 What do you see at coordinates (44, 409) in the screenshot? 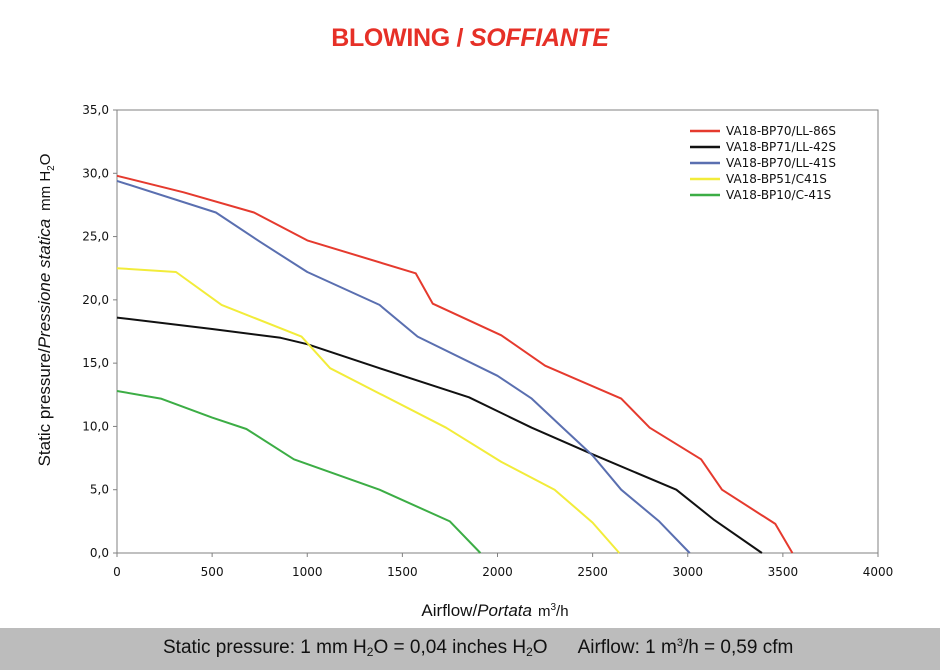
I see `y-axis-label-en: Static pressure` at bounding box center [44, 409].